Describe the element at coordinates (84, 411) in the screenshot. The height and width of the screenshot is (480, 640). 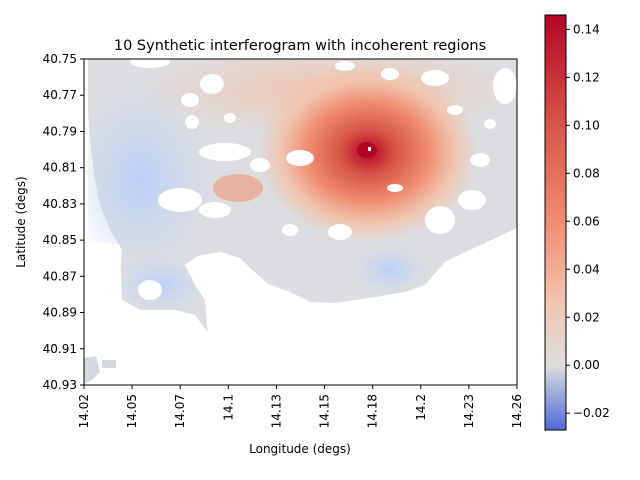
I see `x-tick-label: 14.02` at that location.